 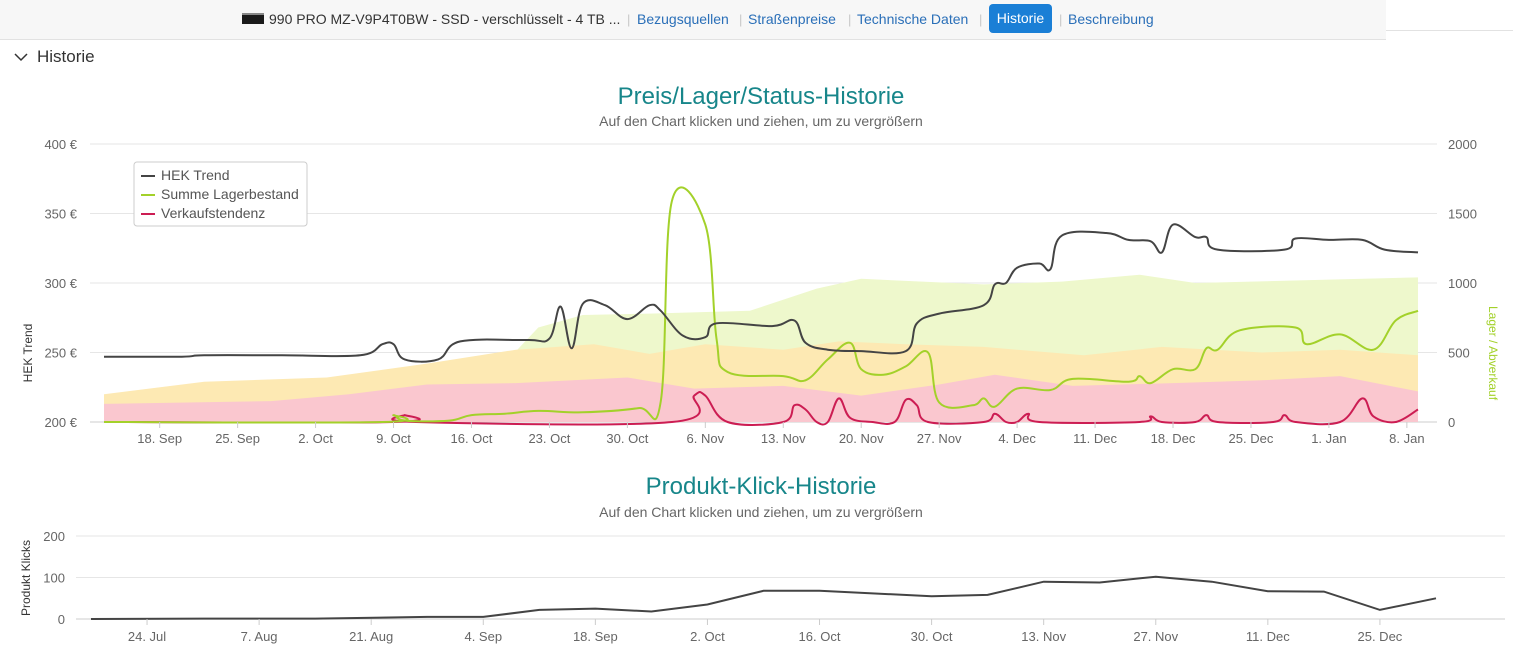 What do you see at coordinates (66, 56) in the screenshot?
I see `section-title: Historie` at bounding box center [66, 56].